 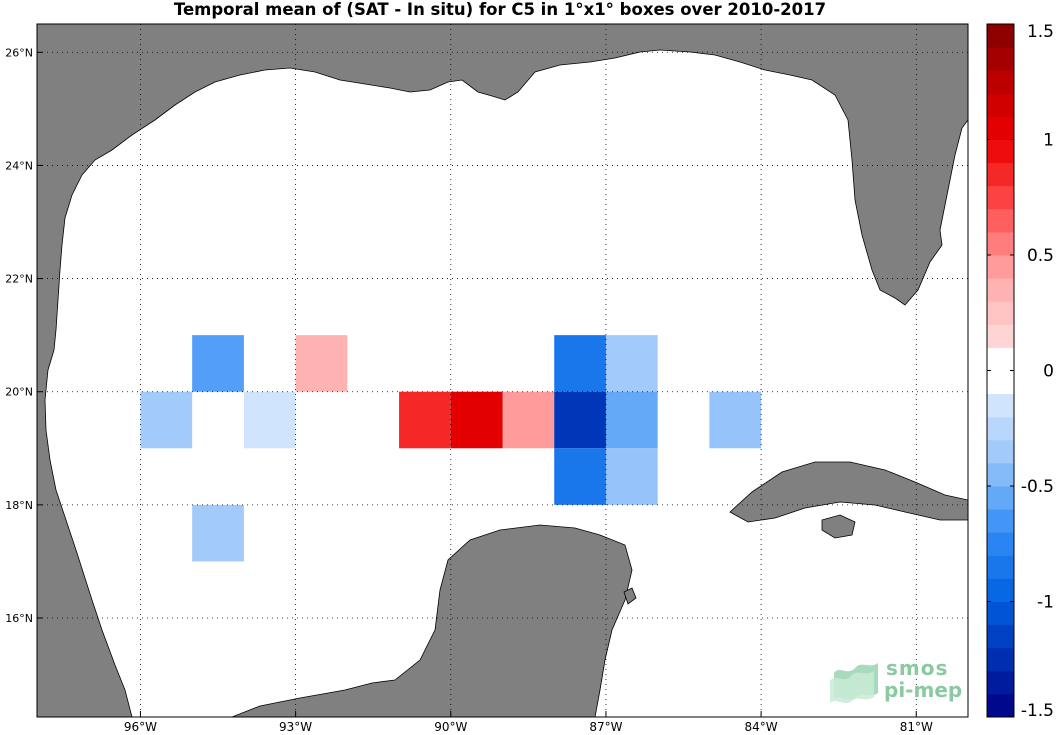 What do you see at coordinates (838, 526) in the screenshot?
I see `isle-of-youth` at bounding box center [838, 526].